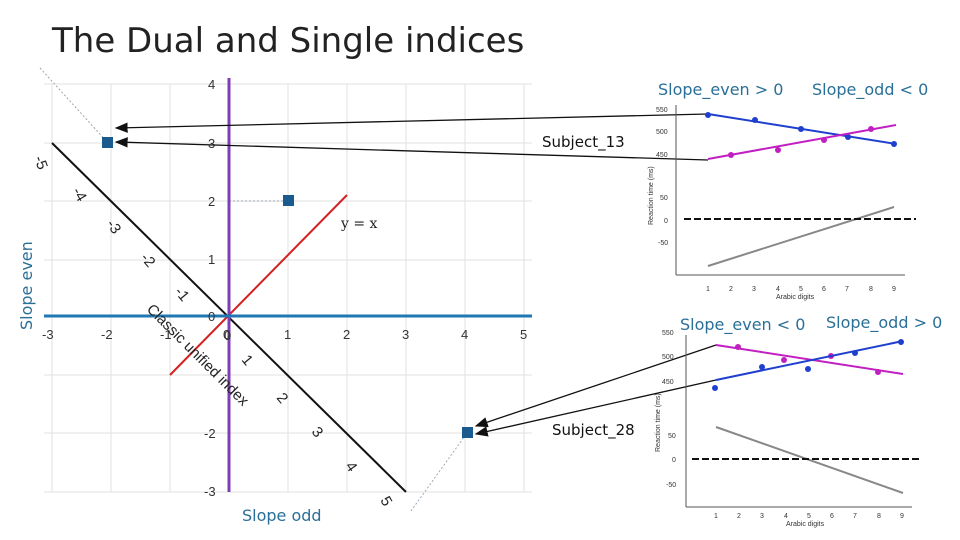 The image size is (960, 540). I want to click on origin-label: 0, so click(227, 335).